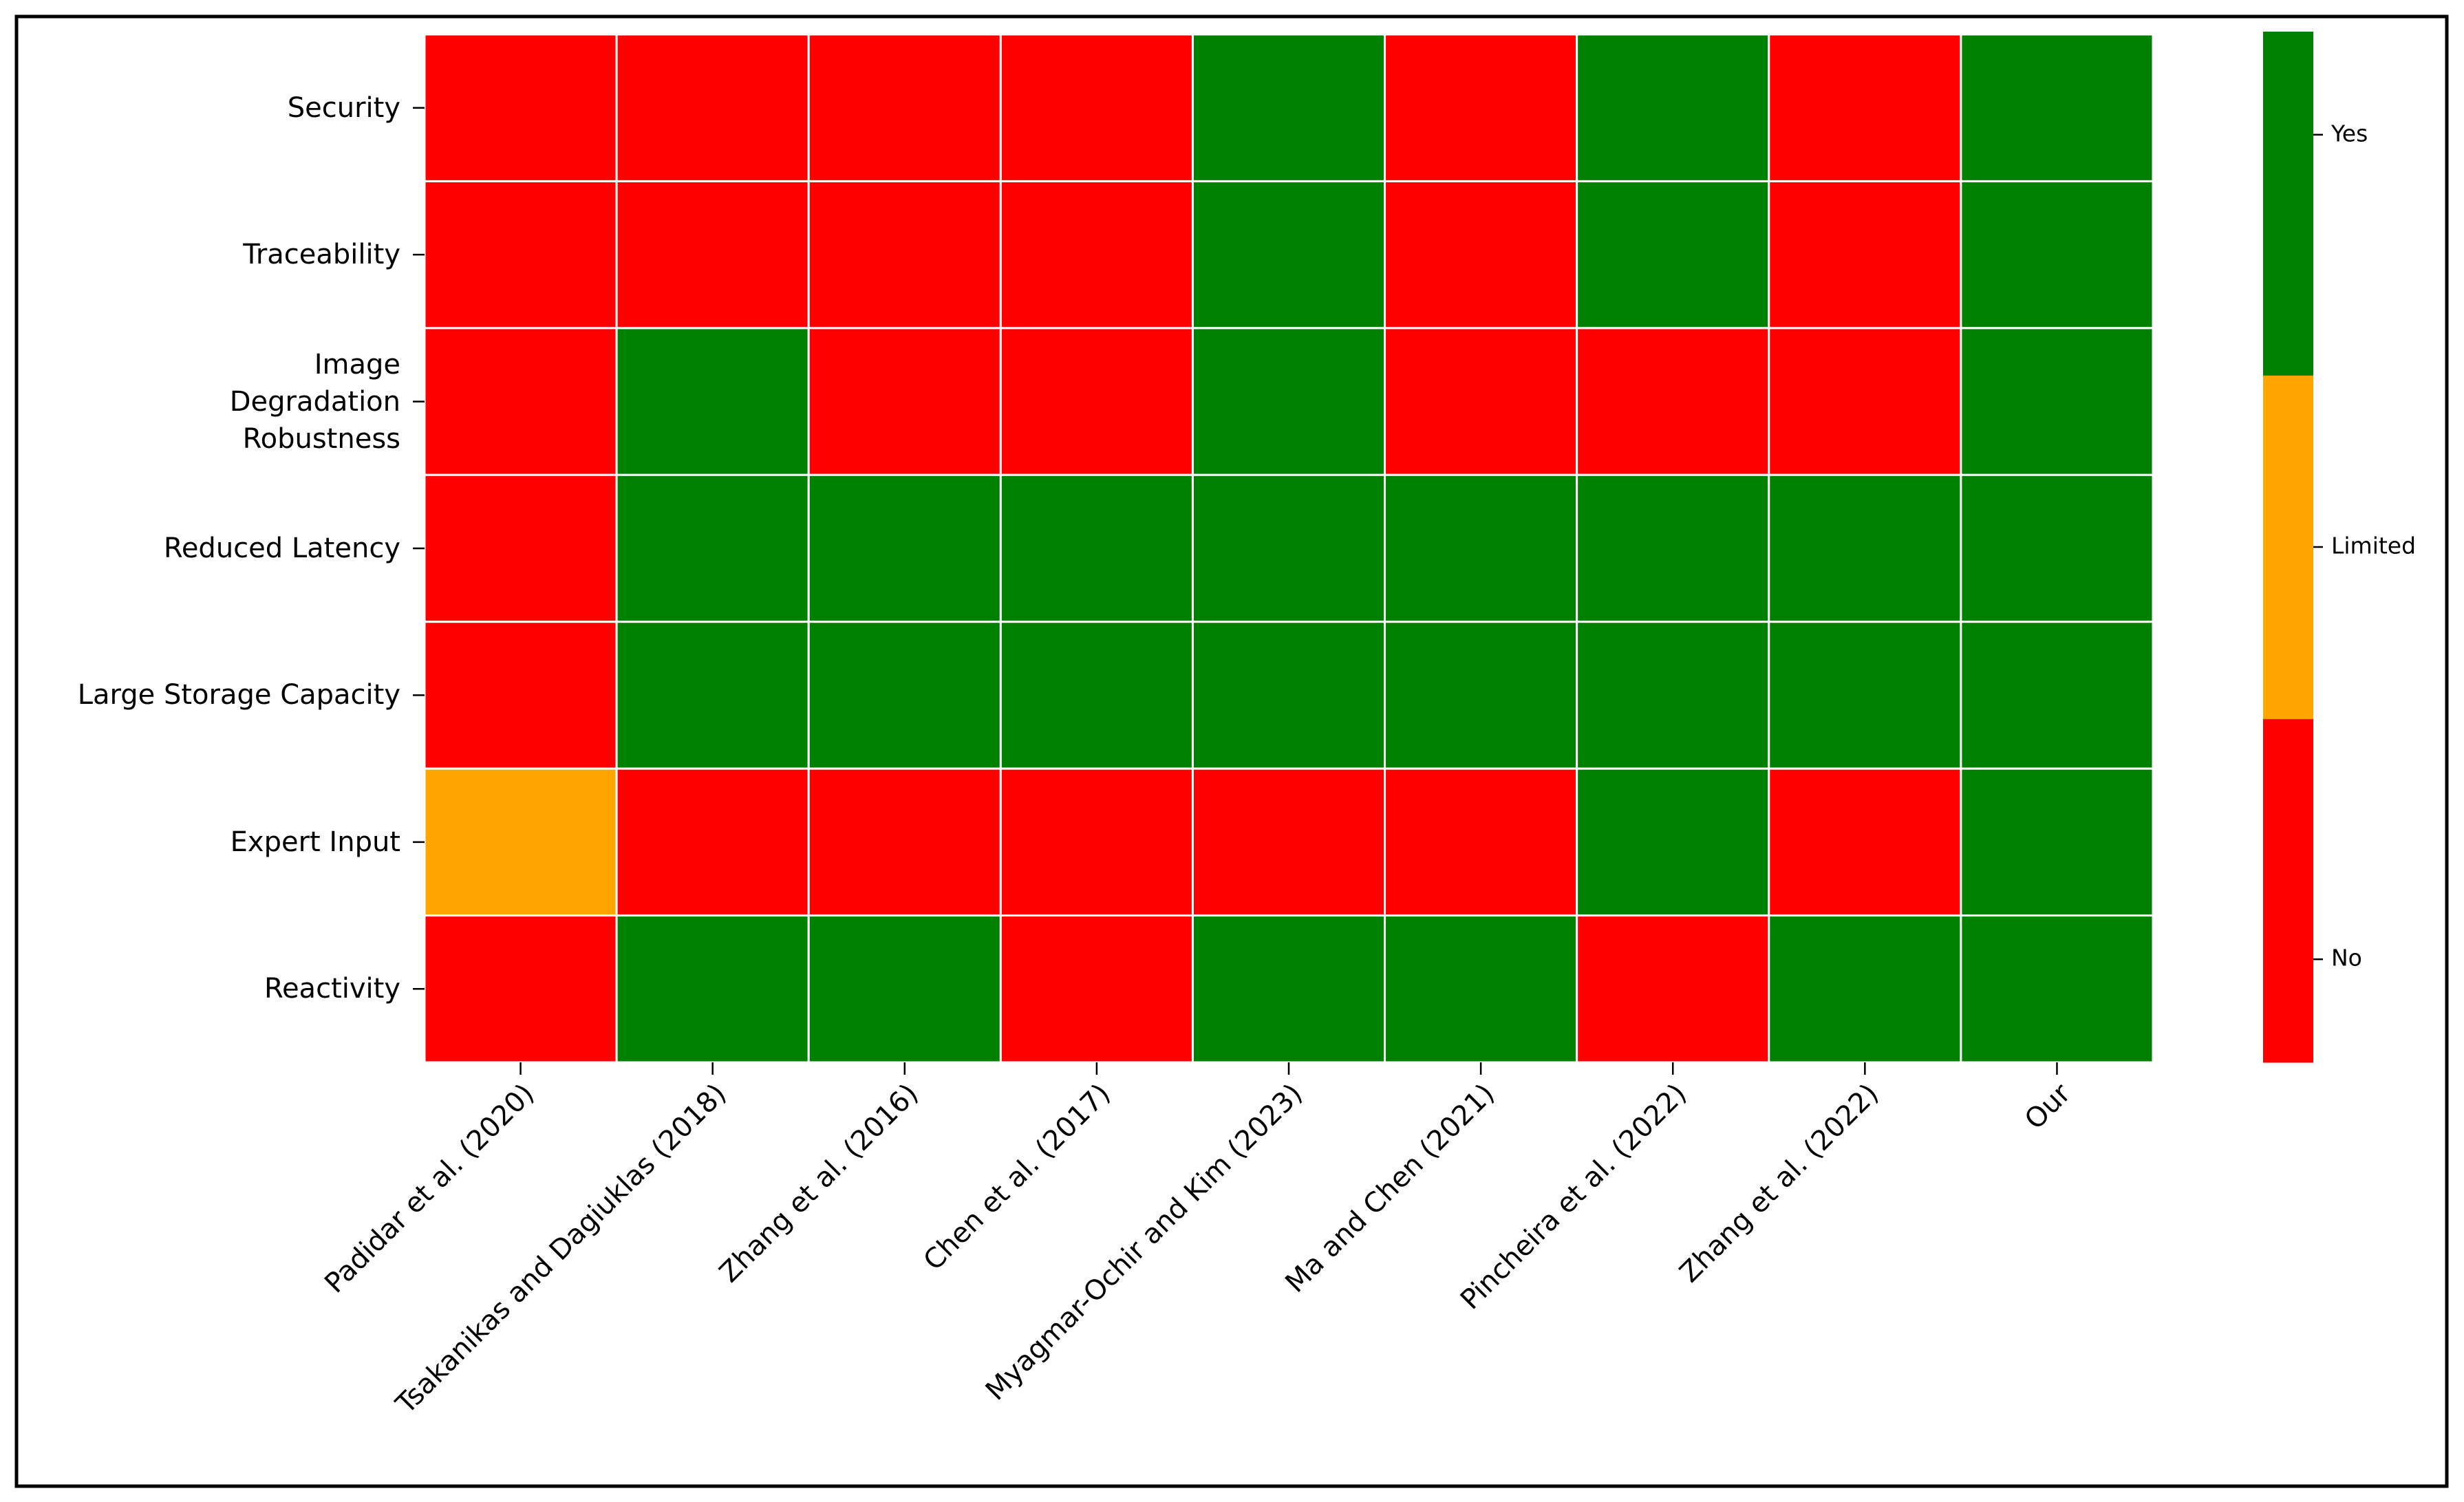 The width and height of the screenshot is (2464, 1502). I want to click on x-tick-label: Padidar et al. (2020), so click(429, 1188).